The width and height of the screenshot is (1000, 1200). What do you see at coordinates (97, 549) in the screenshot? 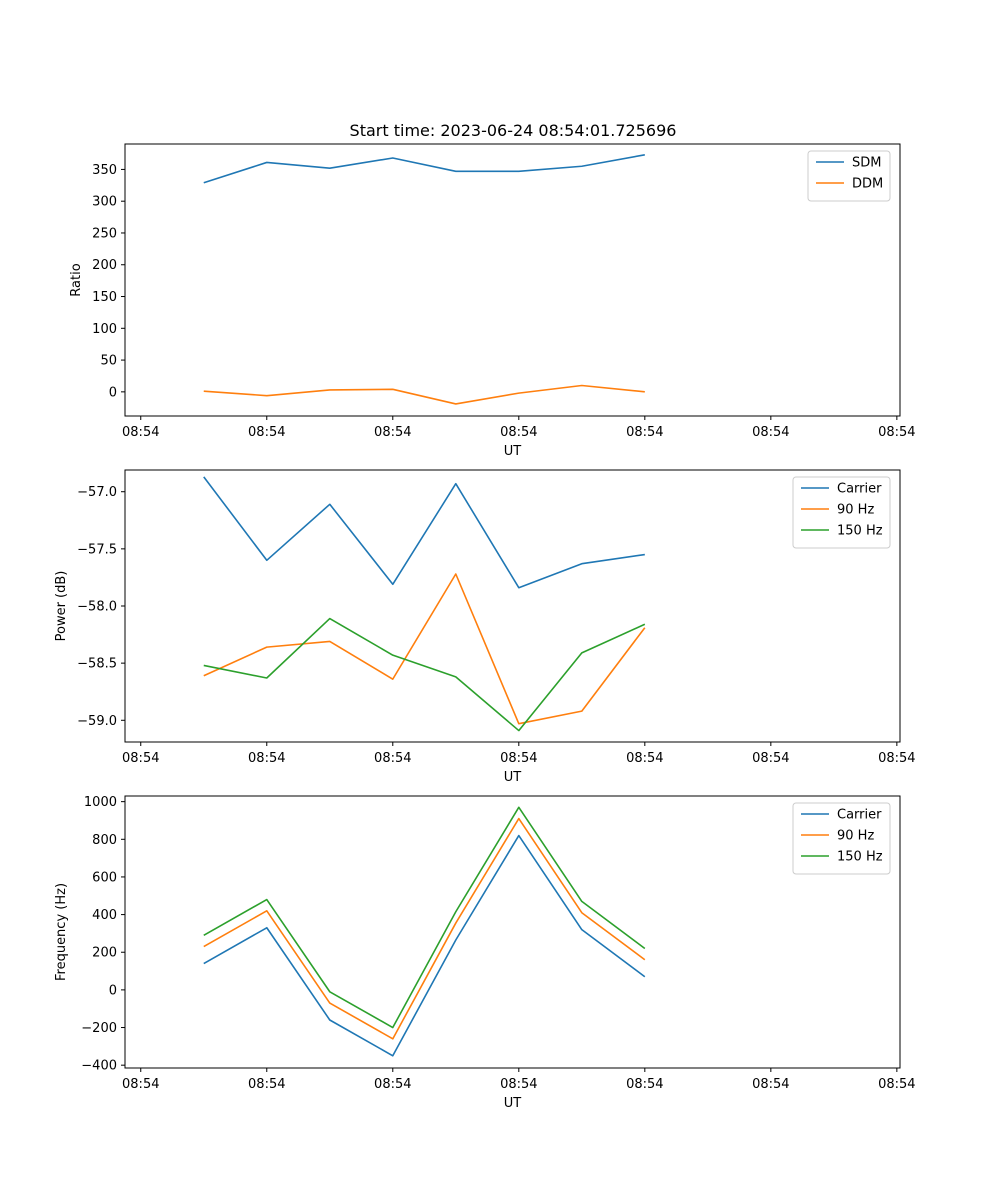
I see `y-tick-label: −57.5` at bounding box center [97, 549].